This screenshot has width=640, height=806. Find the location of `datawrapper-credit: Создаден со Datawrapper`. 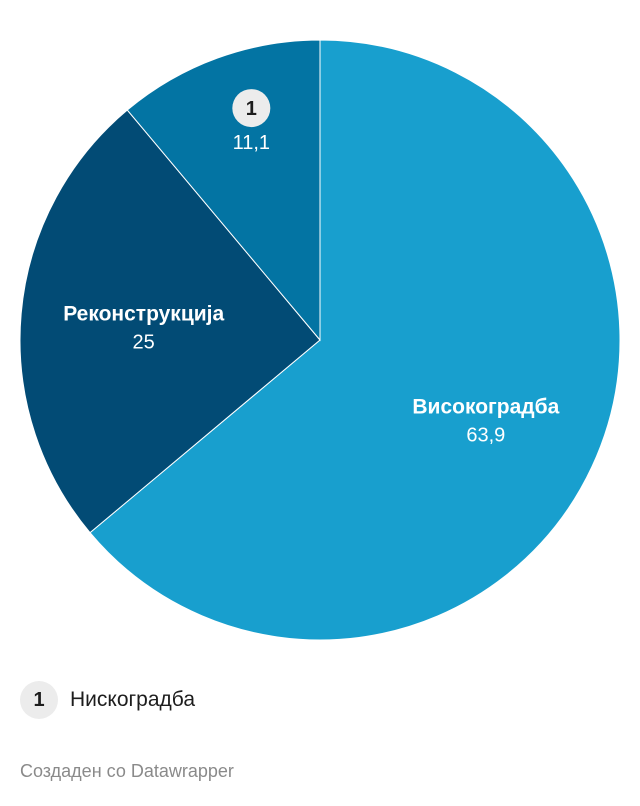

datawrapper-credit: Создаден со Datawrapper is located at coordinates (127, 771).